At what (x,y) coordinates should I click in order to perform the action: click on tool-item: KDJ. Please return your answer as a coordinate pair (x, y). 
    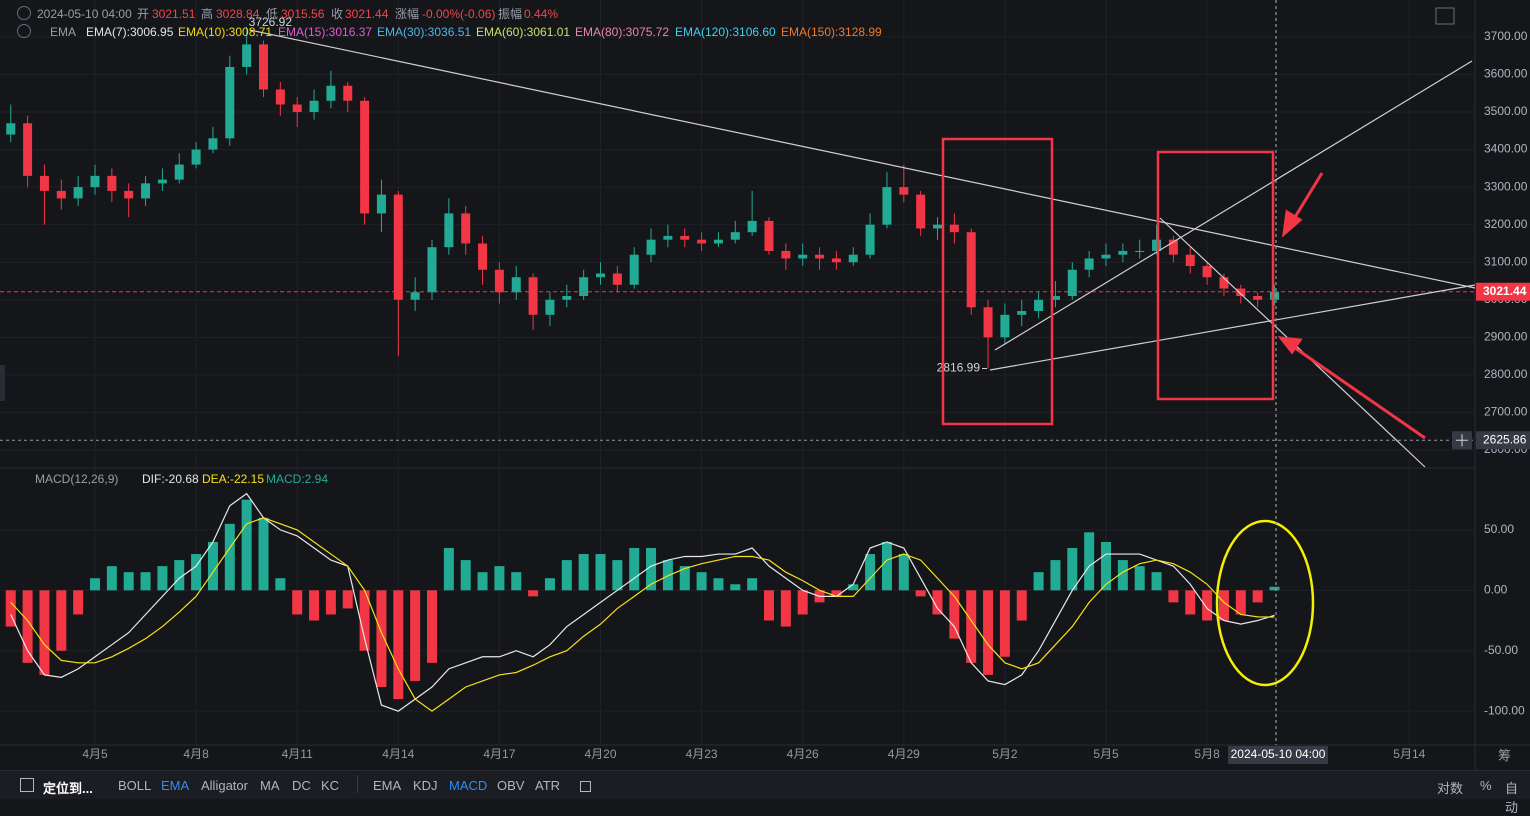
    Looking at the image, I should click on (425, 785).